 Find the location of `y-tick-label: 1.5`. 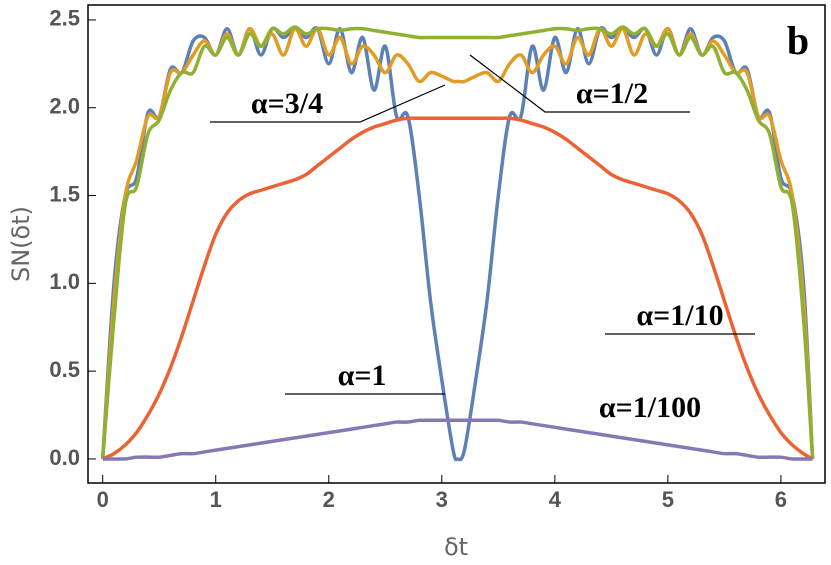

y-tick-label: 1.5 is located at coordinates (64, 193).